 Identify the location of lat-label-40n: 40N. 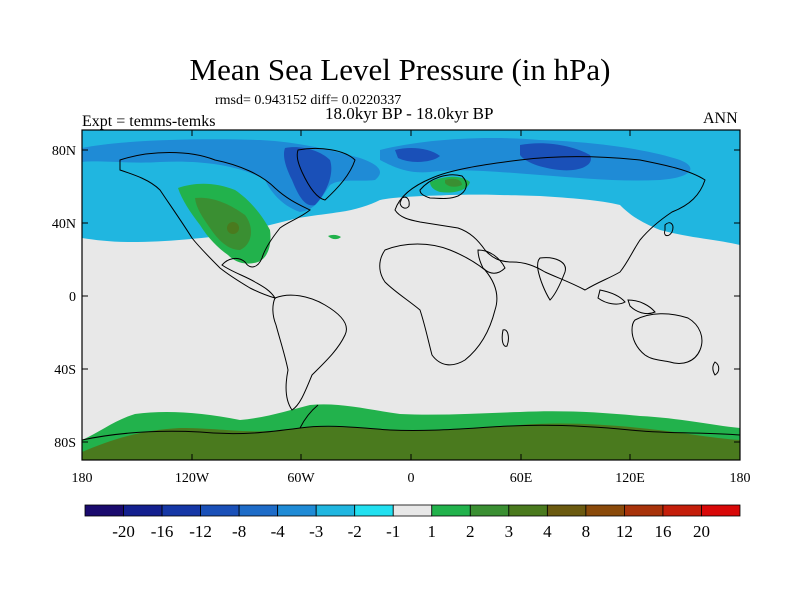
(64, 224).